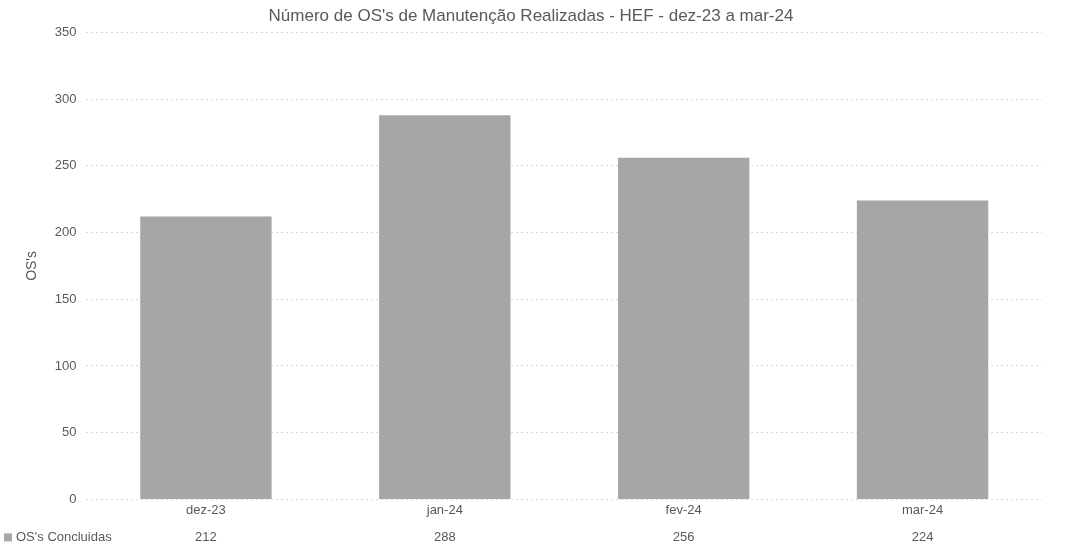 The image size is (1072, 543). Describe the element at coordinates (65, 232) in the screenshot. I see `y-tick-label: 200` at that location.